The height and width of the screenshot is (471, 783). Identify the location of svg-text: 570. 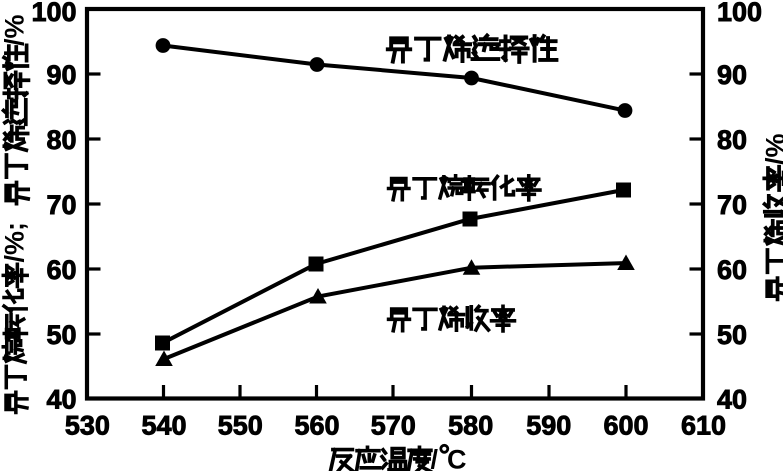
(393, 426).